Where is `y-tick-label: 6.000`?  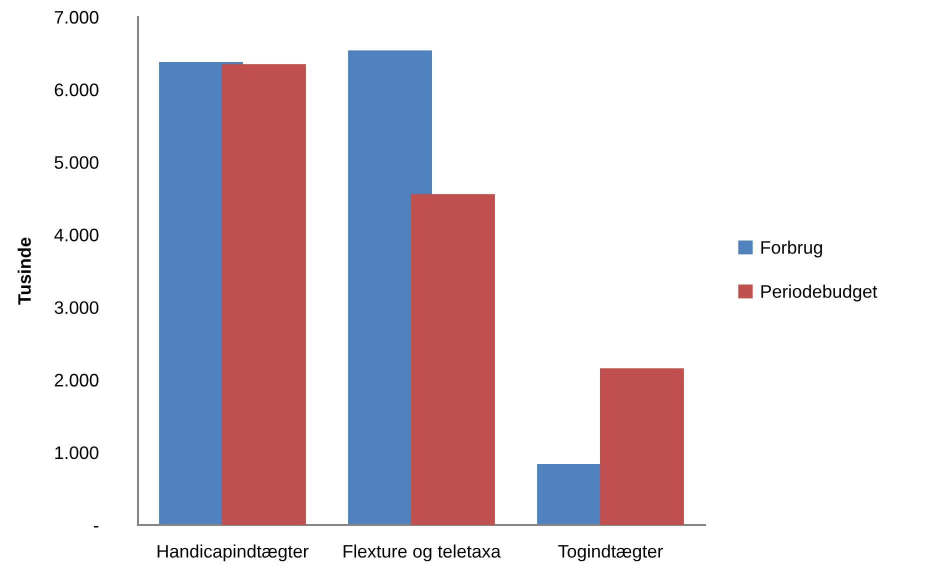
y-tick-label: 6.000 is located at coordinates (76, 90).